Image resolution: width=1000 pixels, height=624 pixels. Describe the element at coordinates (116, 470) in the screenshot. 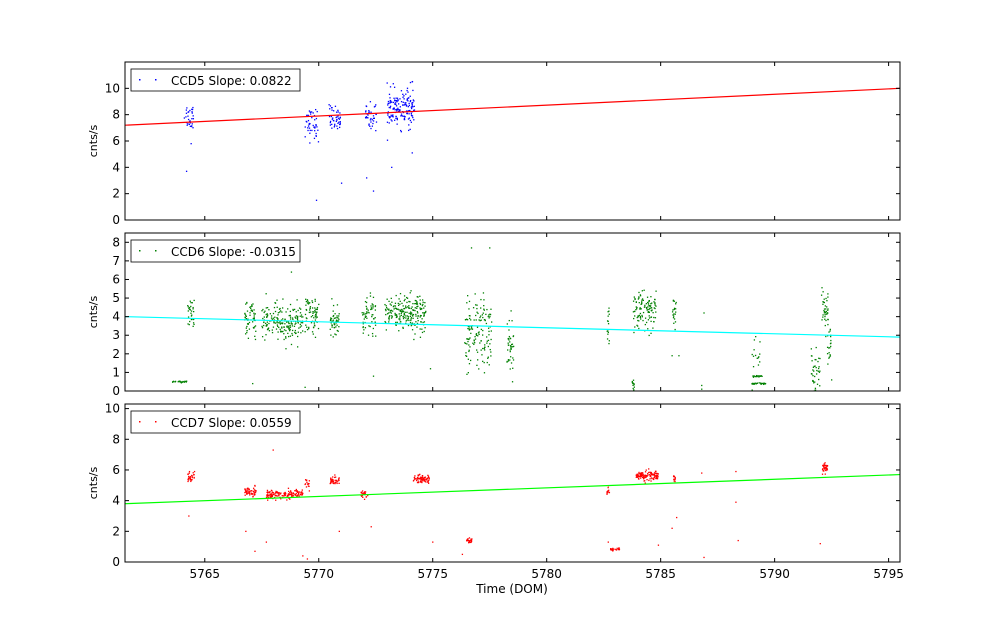

I see `y-tick-label: 6` at that location.